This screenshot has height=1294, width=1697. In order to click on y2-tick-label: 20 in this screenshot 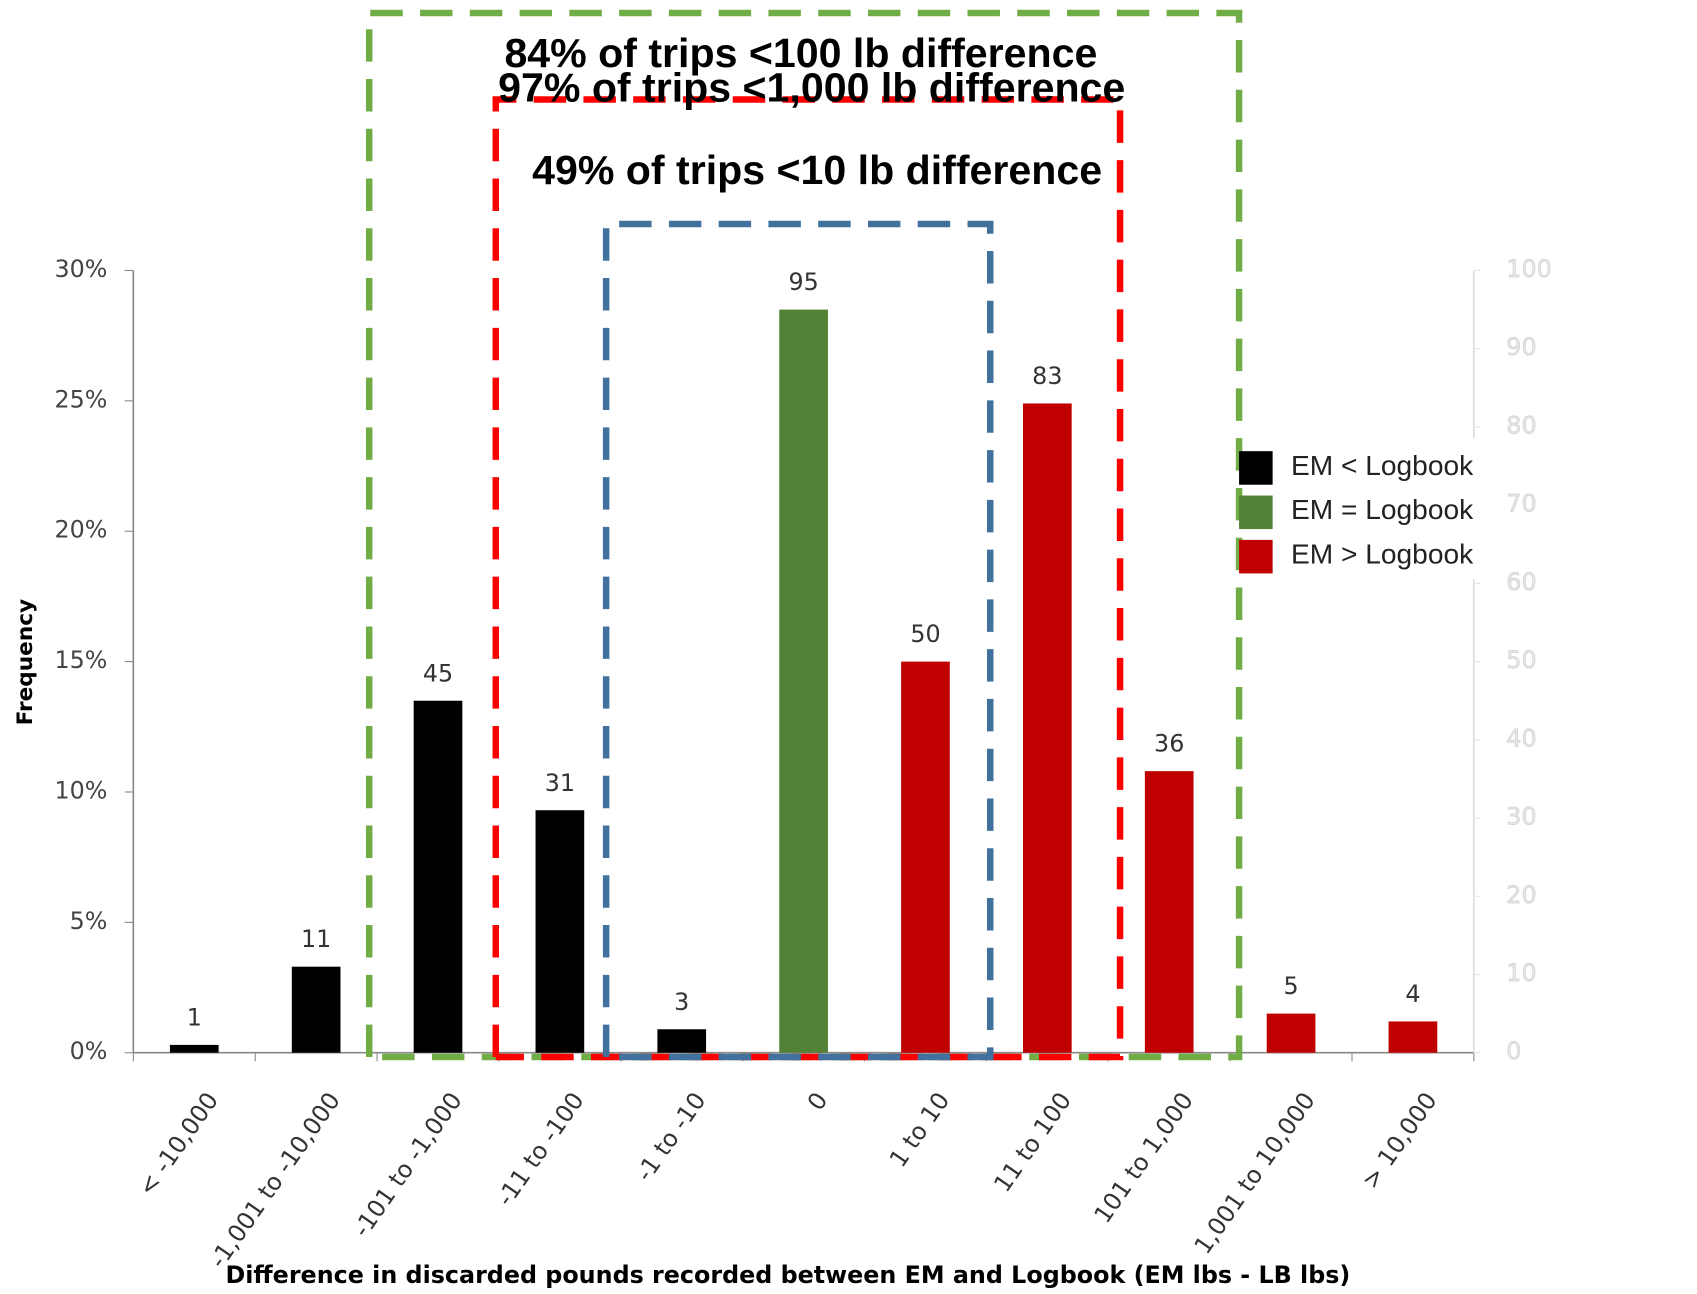, I will do `click(1521, 895)`.